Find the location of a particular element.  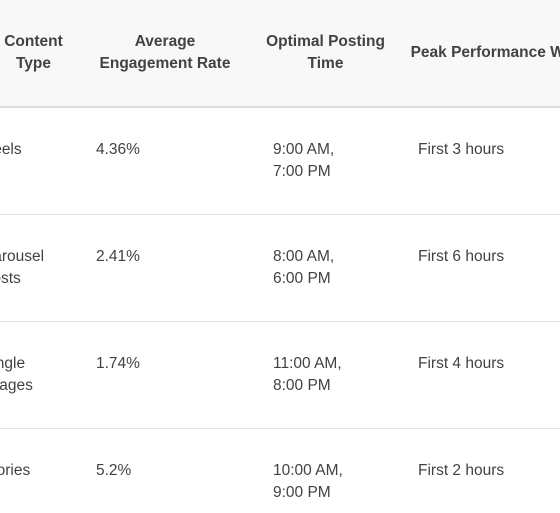

header-optimal-posting-time: Optimal Posting Time is located at coordinates (325, 54).